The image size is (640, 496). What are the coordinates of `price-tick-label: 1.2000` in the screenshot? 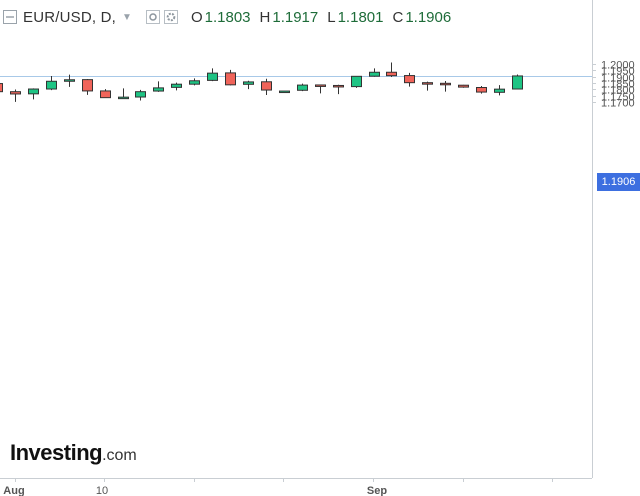 It's located at (618, 66).